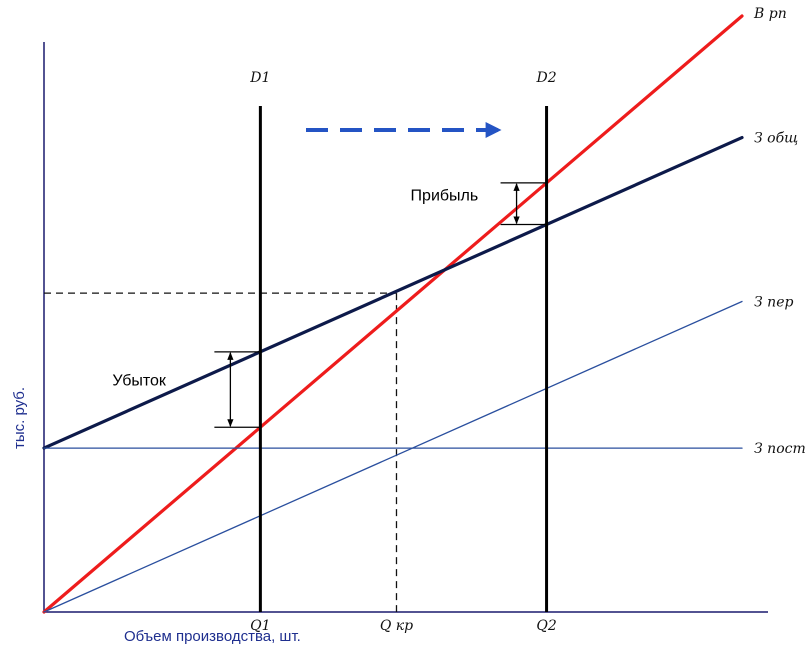  Describe the element at coordinates (773, 302) in the screenshot. I see `series-label-variable-cost: З пер` at that location.